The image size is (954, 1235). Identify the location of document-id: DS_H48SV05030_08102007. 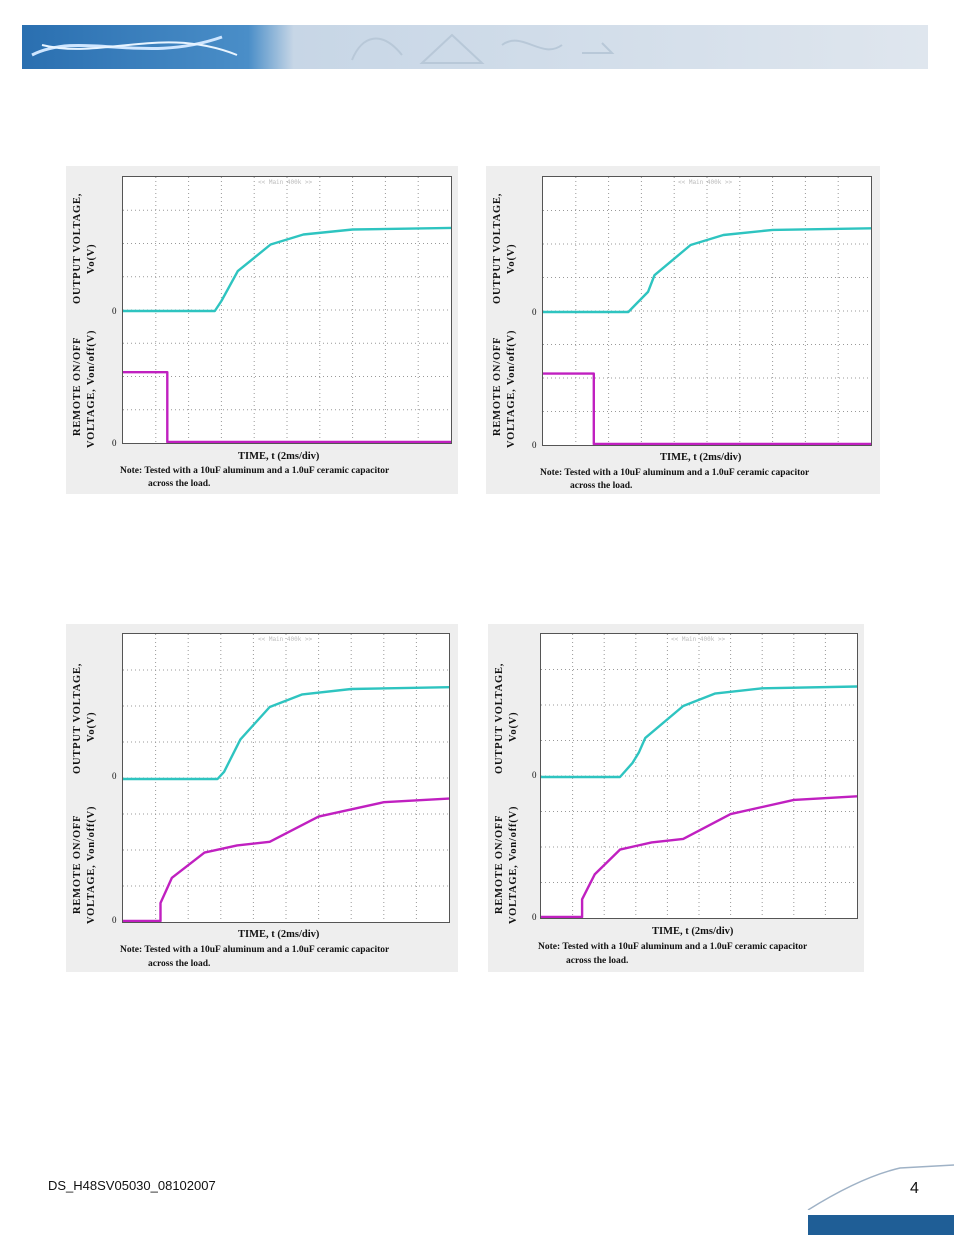
(132, 1185).